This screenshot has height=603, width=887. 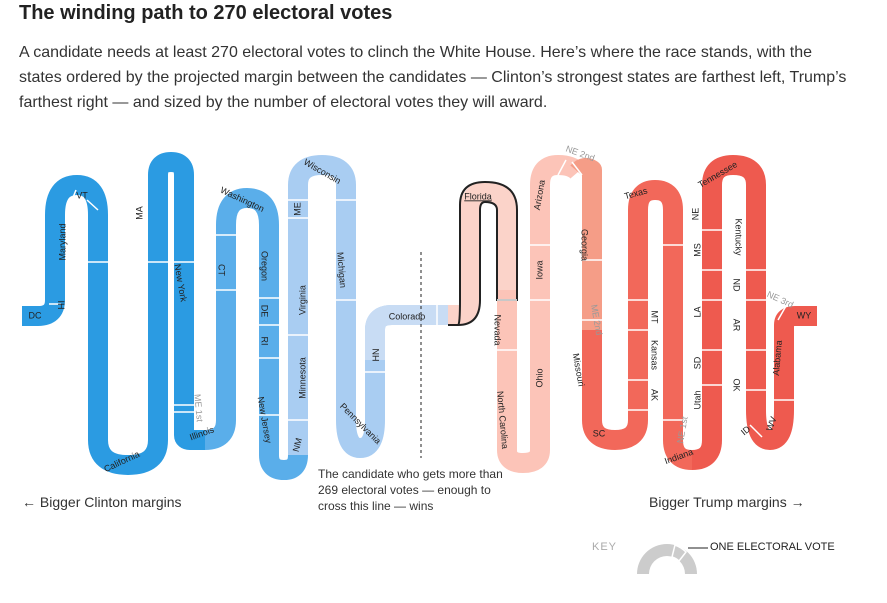 I want to click on state-label-minnesota: Minnesota, so click(x=302, y=378).